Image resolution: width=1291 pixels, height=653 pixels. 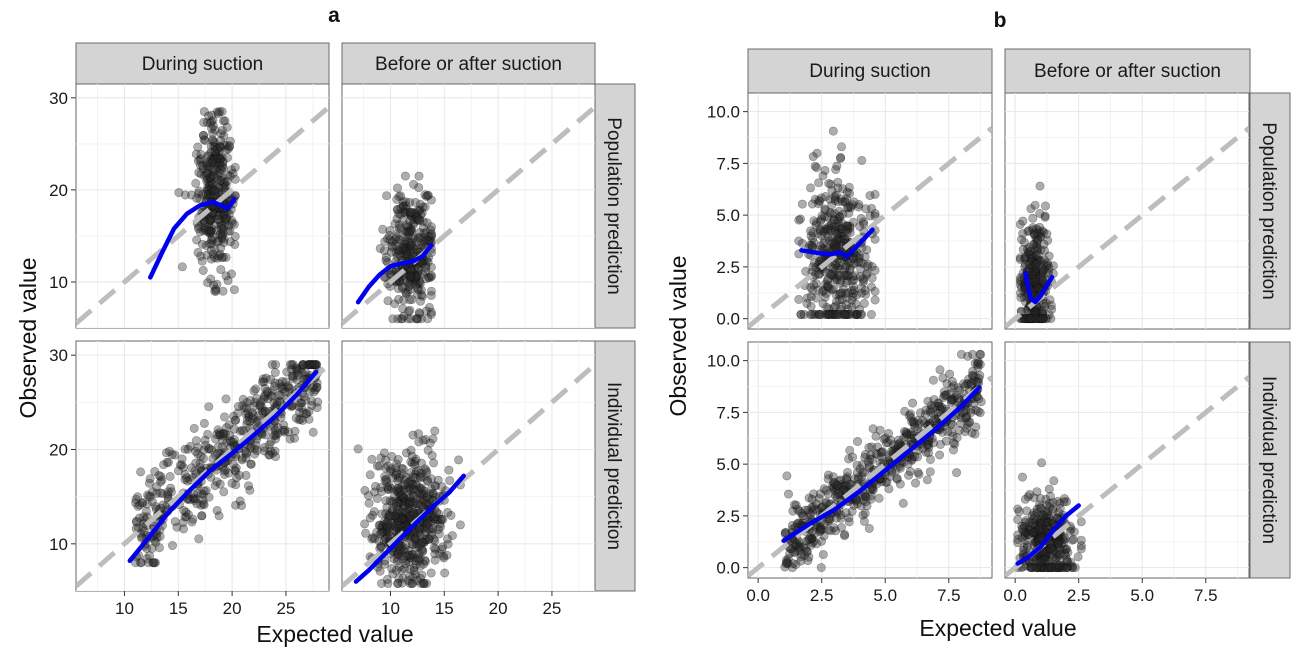 What do you see at coordinates (870, 71) in the screenshot?
I see `strip-during-suction-b` at bounding box center [870, 71].